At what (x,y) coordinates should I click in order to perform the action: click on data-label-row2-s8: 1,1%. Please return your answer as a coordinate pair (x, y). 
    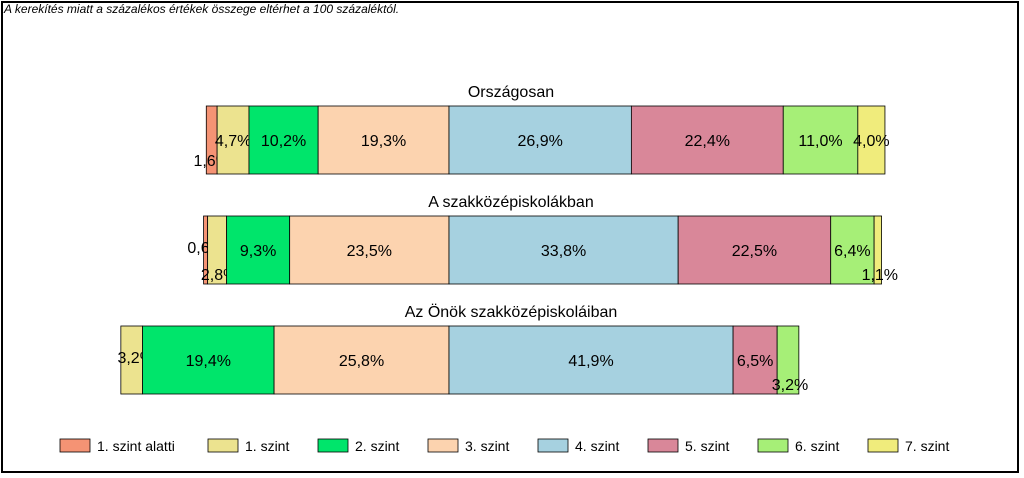
    Looking at the image, I should click on (880, 275).